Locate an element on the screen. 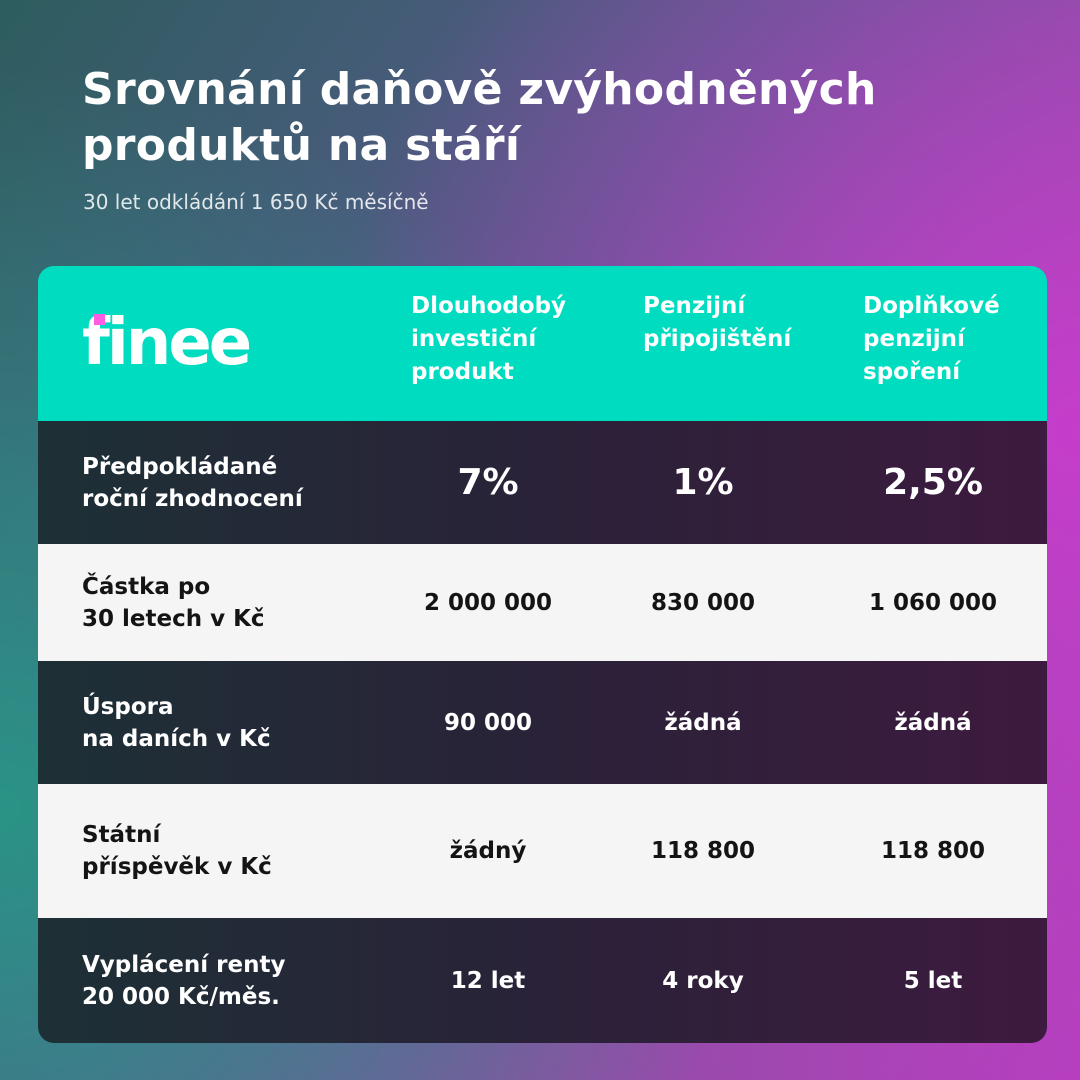  row-label: Předpokládané roční zhodnocení is located at coordinates (192, 482).